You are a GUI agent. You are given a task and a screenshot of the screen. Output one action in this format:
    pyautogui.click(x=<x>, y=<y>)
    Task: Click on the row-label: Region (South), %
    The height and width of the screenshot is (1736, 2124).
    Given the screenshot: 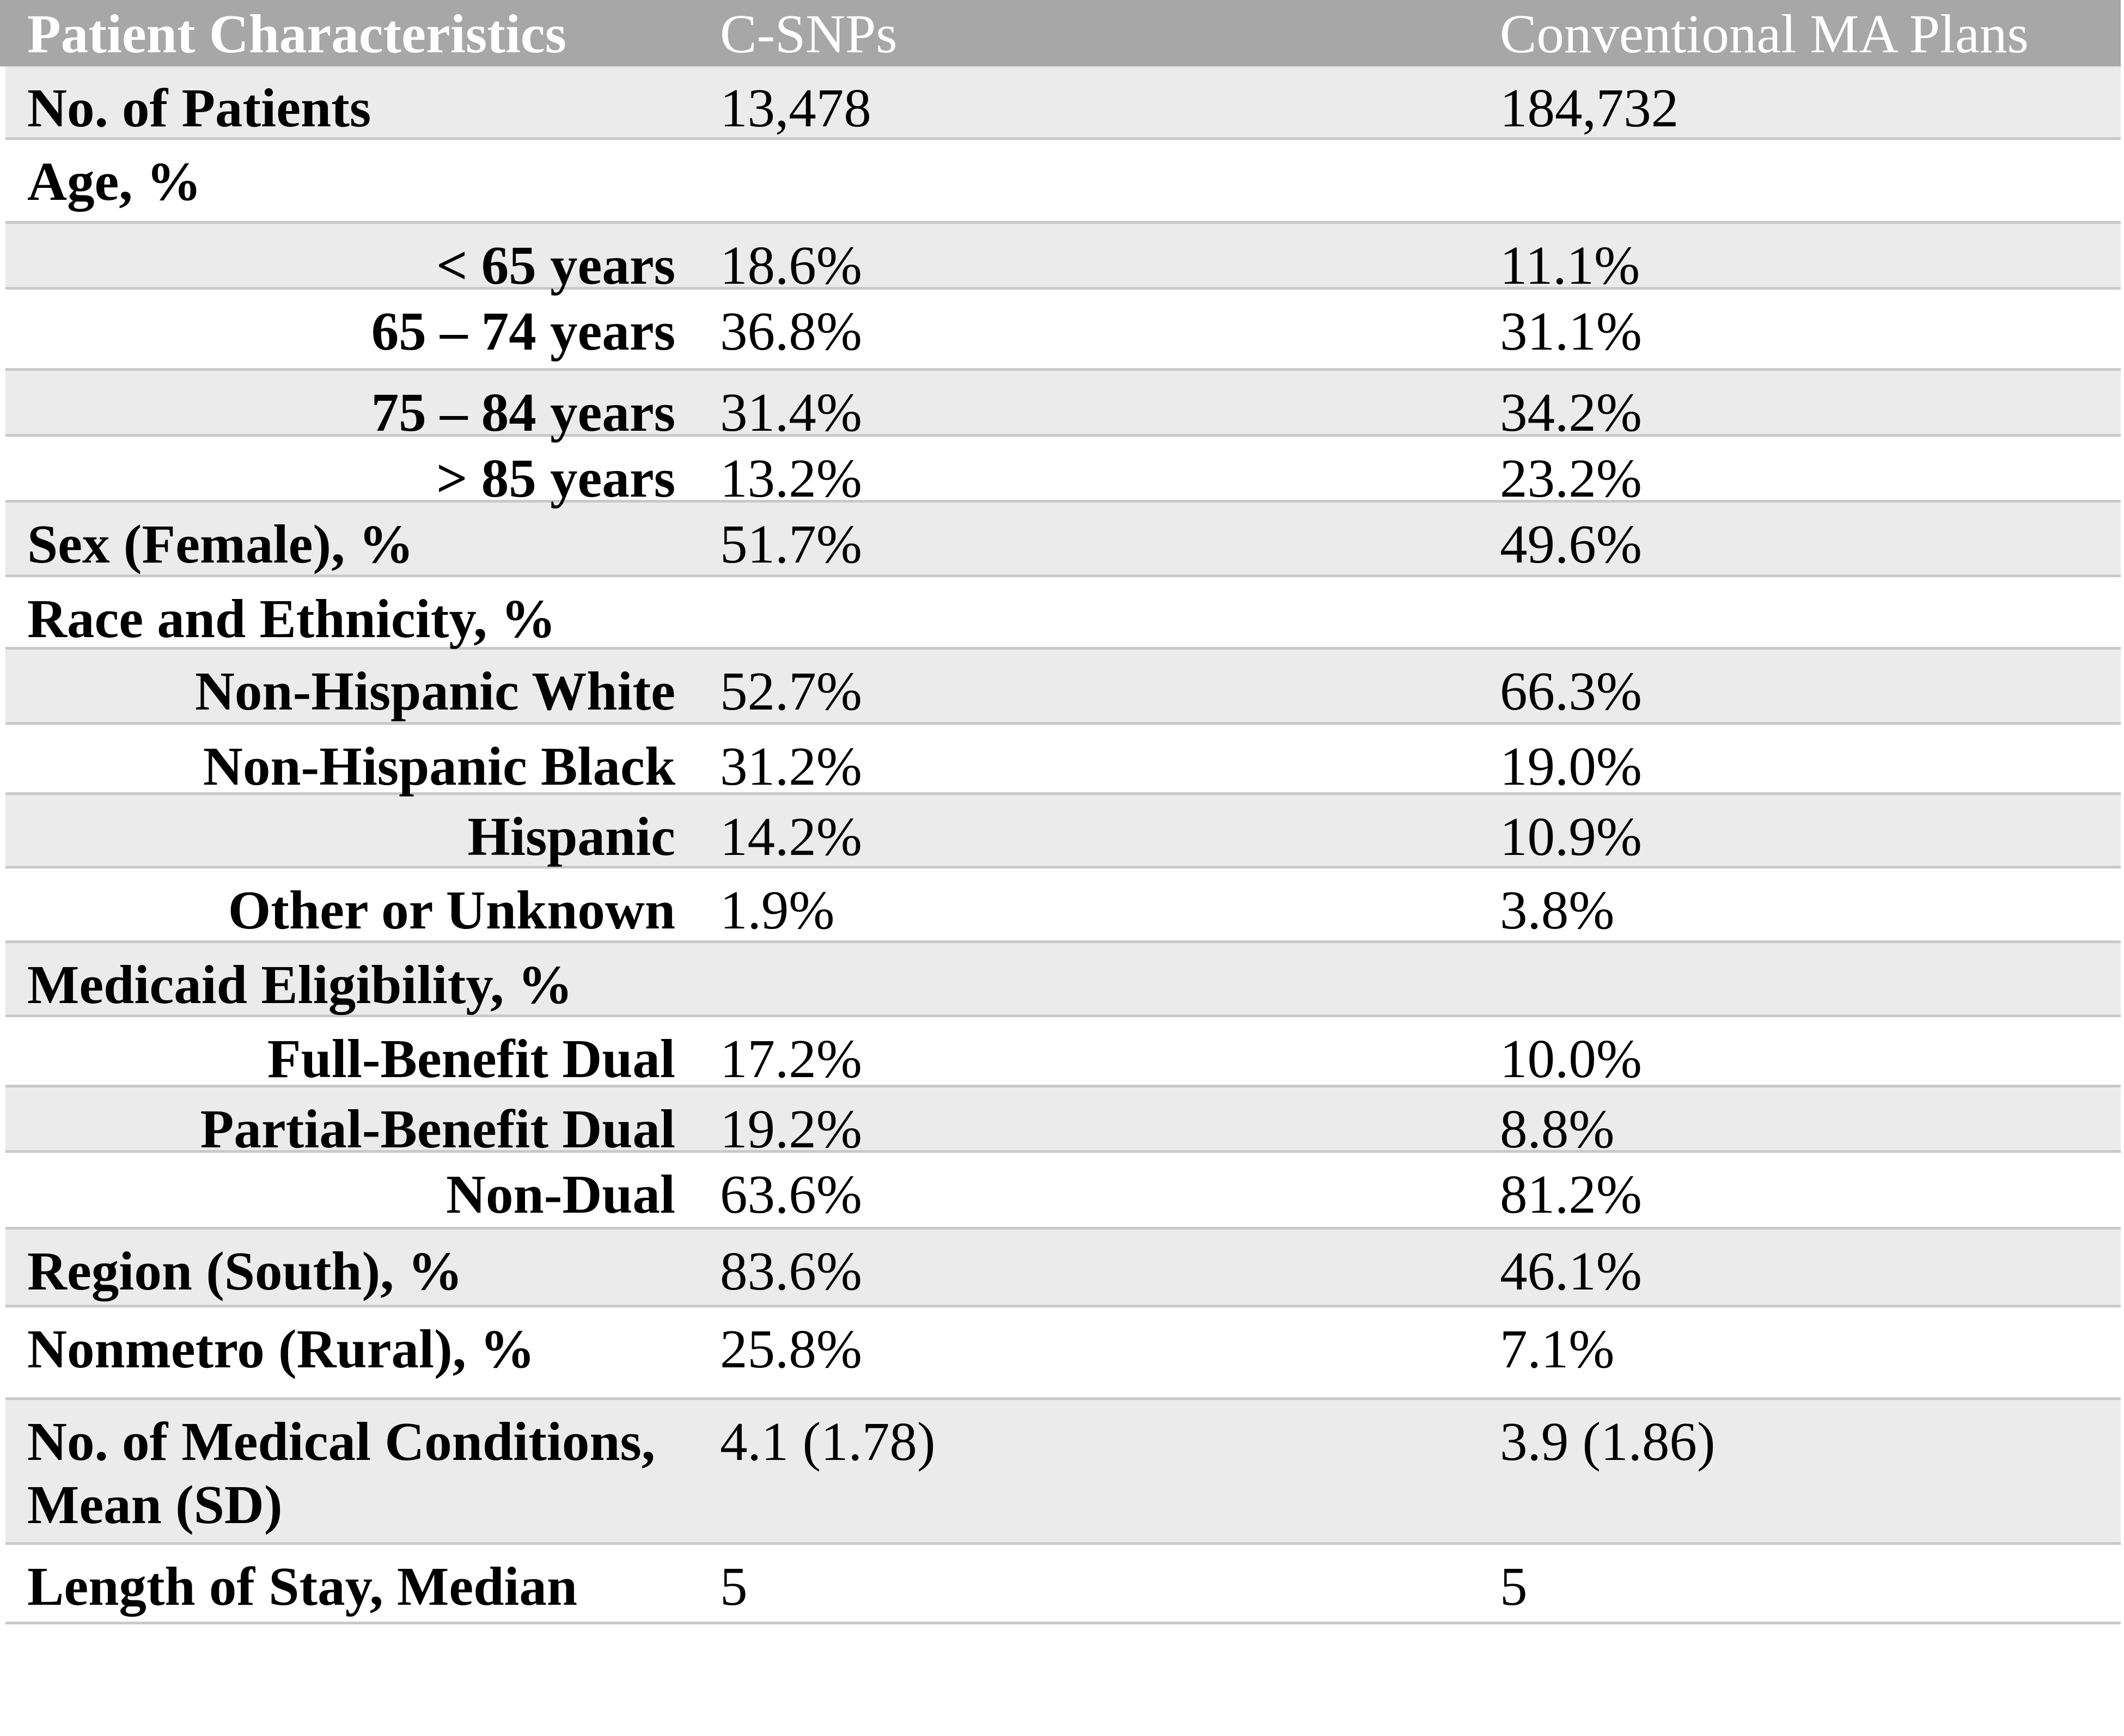 What is the action you would take?
    pyautogui.click(x=245, y=1271)
    